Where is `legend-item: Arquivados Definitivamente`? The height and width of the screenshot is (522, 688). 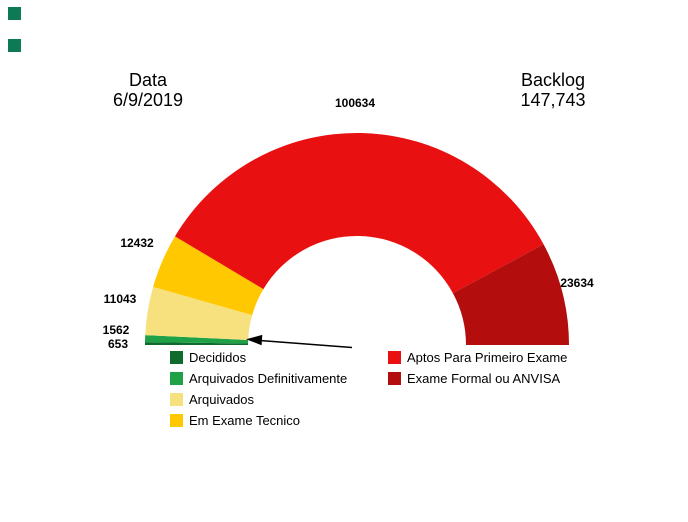
legend-item: Arquivados Definitivamente is located at coordinates (259, 378).